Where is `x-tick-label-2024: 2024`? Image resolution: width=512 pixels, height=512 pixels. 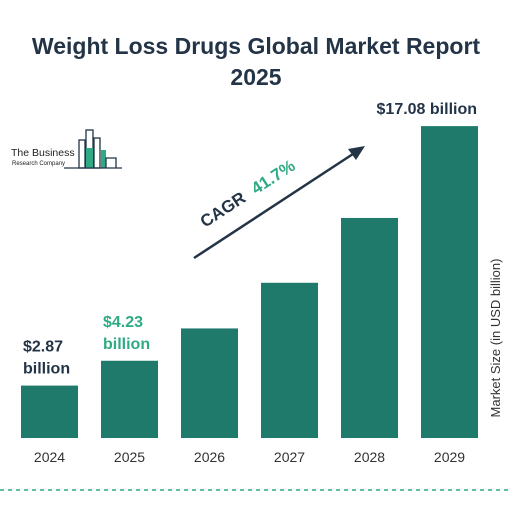
x-tick-label-2024: 2024 is located at coordinates (49, 457).